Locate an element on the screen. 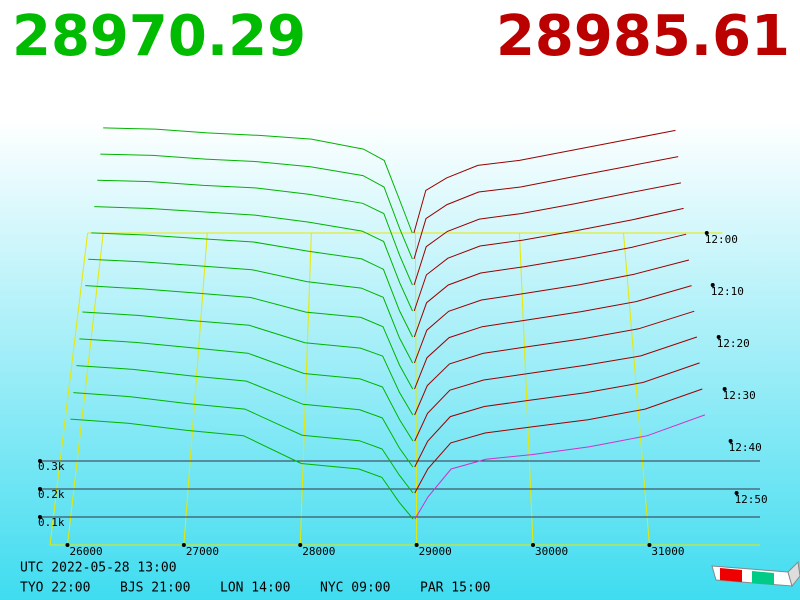 The height and width of the screenshot is (600, 800). 3d-glasses-icon is located at coordinates (755, 574).